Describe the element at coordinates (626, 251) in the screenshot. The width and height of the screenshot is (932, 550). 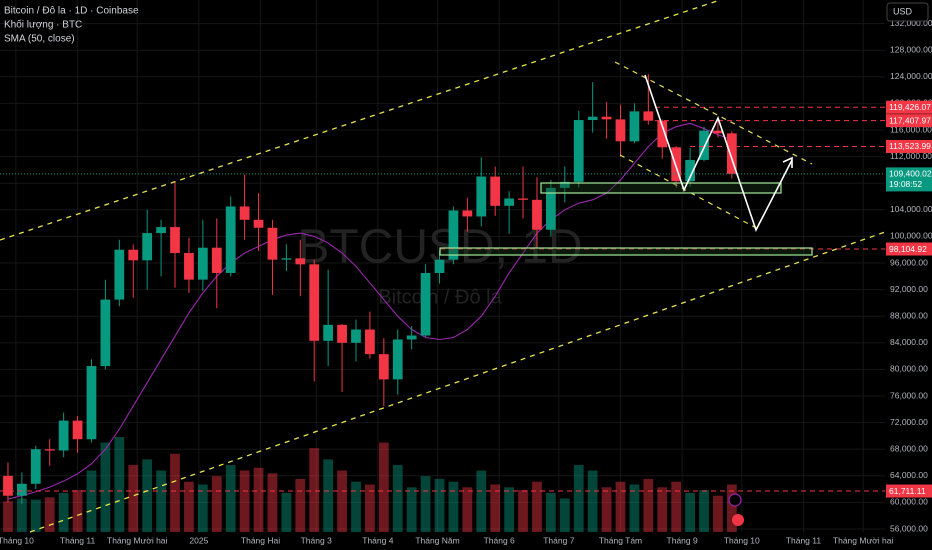
I see `support-zone` at that location.